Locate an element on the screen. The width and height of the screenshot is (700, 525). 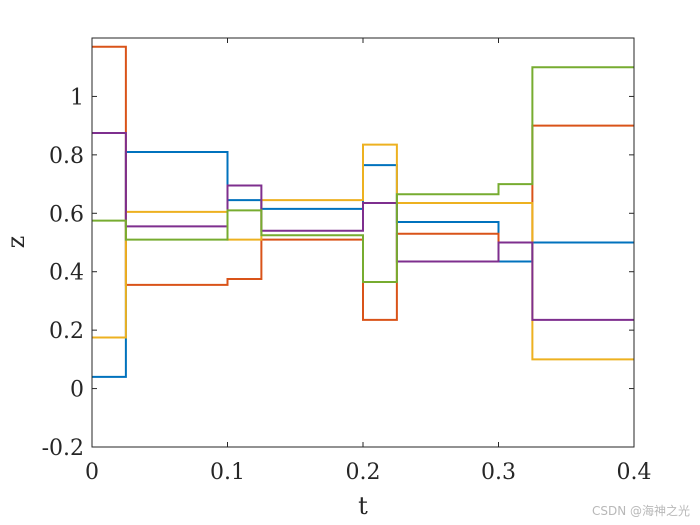
y-tick-label: 0.2 is located at coordinates (66, 331).